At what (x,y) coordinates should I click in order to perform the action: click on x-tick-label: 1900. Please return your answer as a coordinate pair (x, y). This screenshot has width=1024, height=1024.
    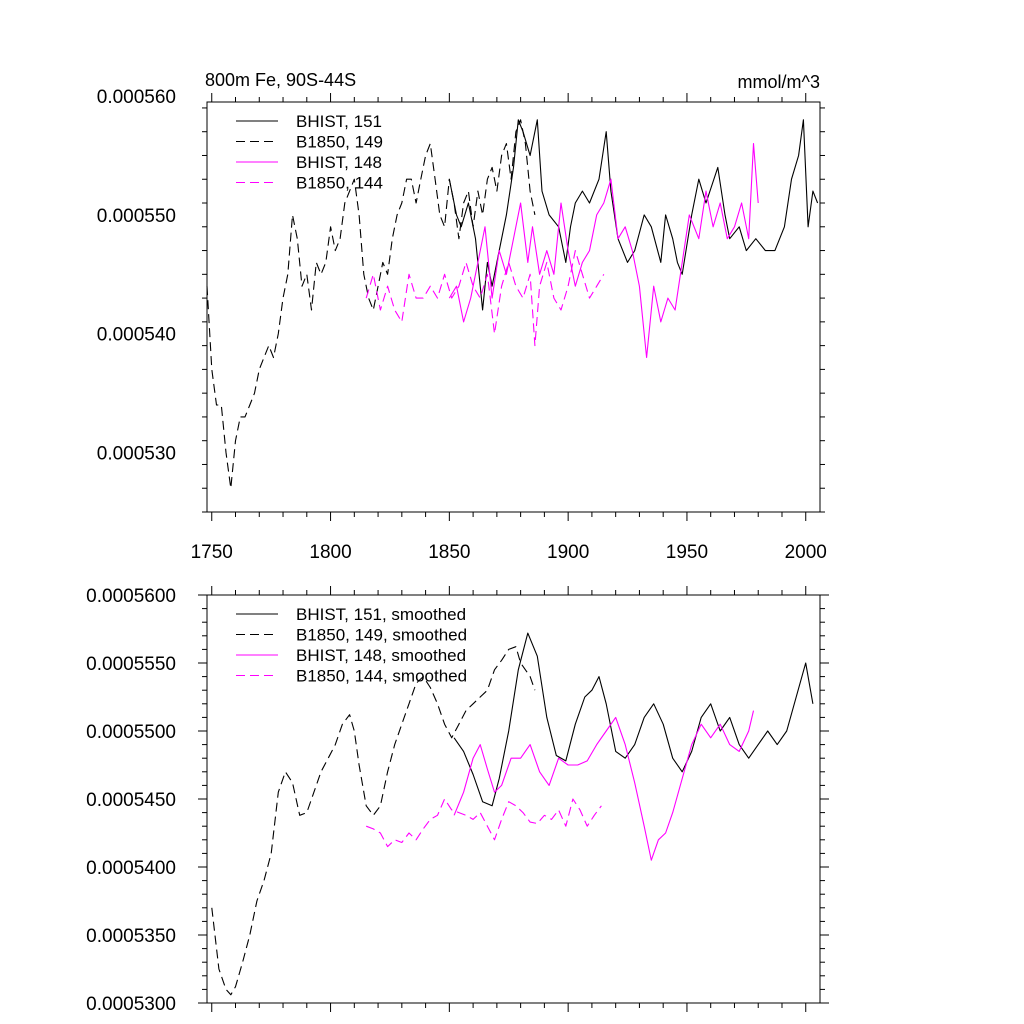
    Looking at the image, I should click on (568, 552).